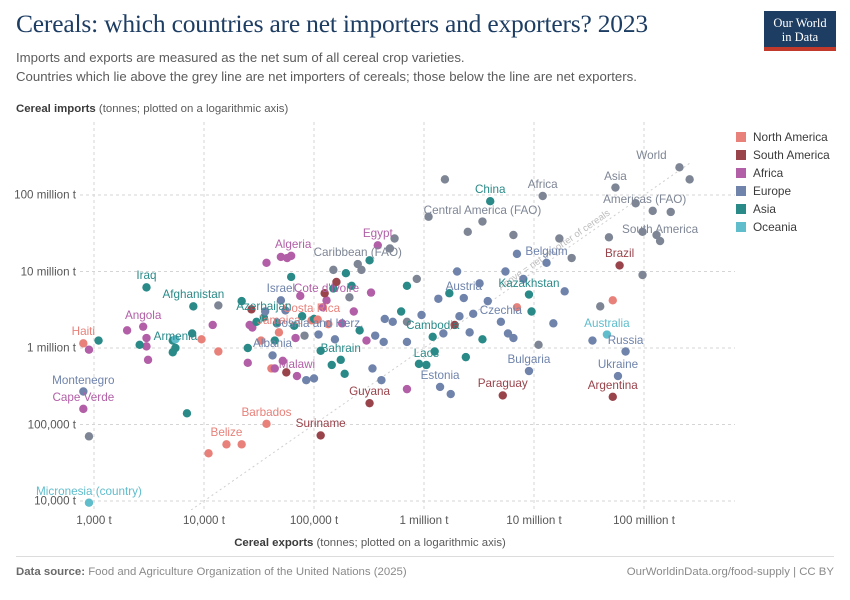  I want to click on legend-item-asia: Asia, so click(783, 209).